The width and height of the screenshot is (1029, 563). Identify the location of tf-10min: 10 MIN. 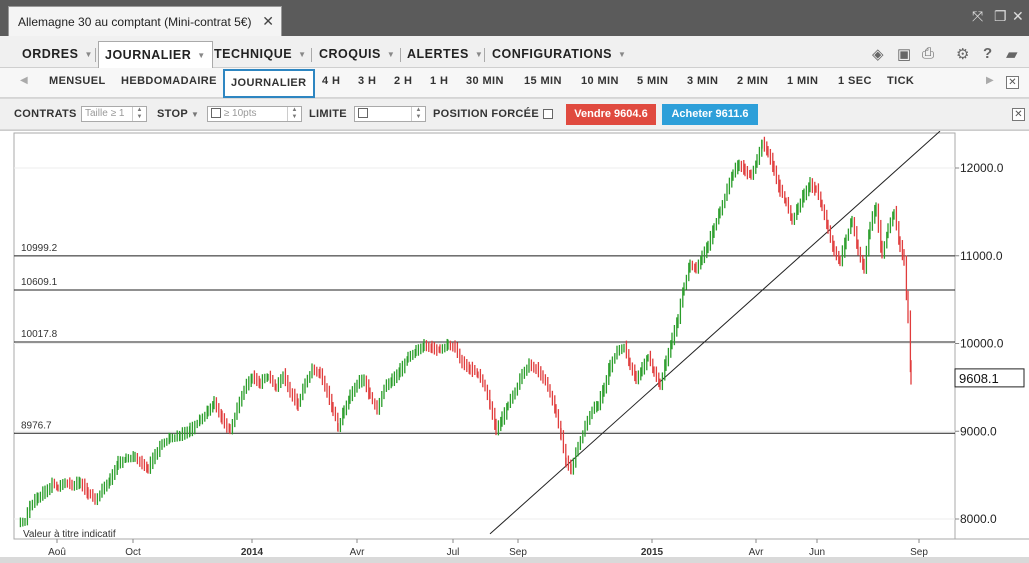
(600, 81).